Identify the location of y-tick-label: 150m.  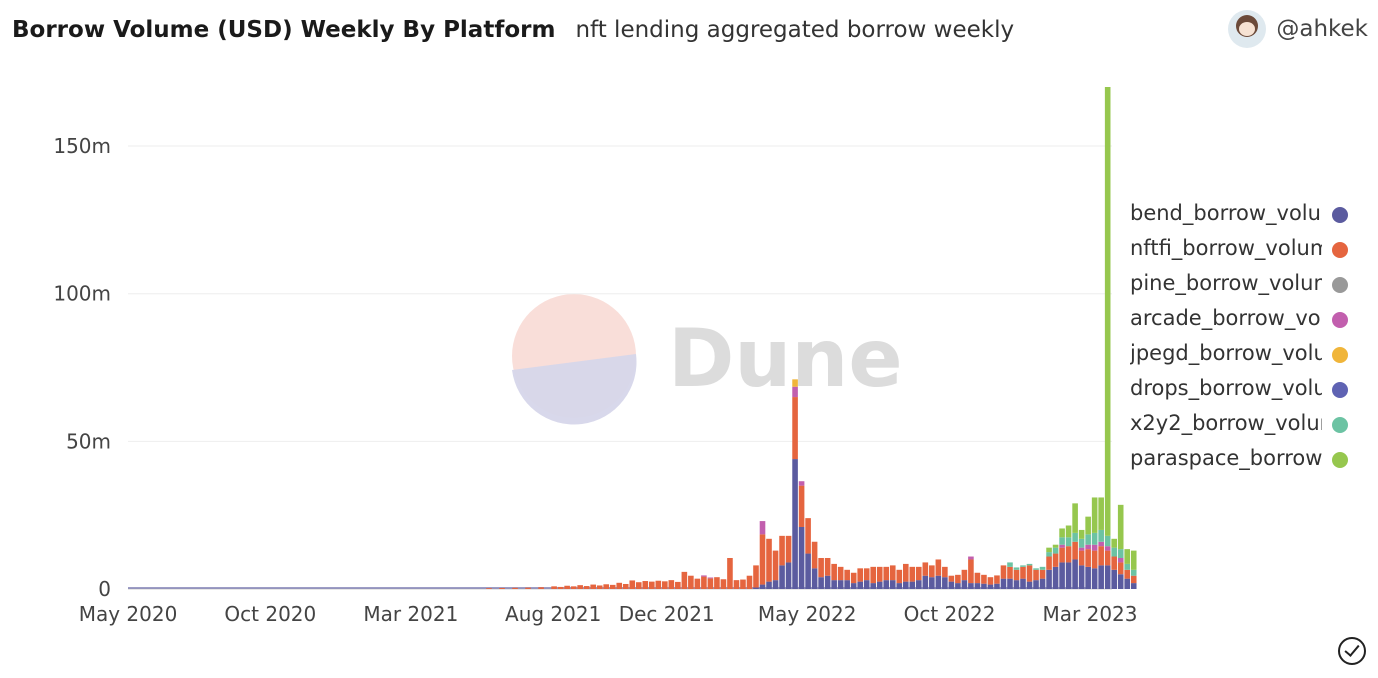
(82, 146).